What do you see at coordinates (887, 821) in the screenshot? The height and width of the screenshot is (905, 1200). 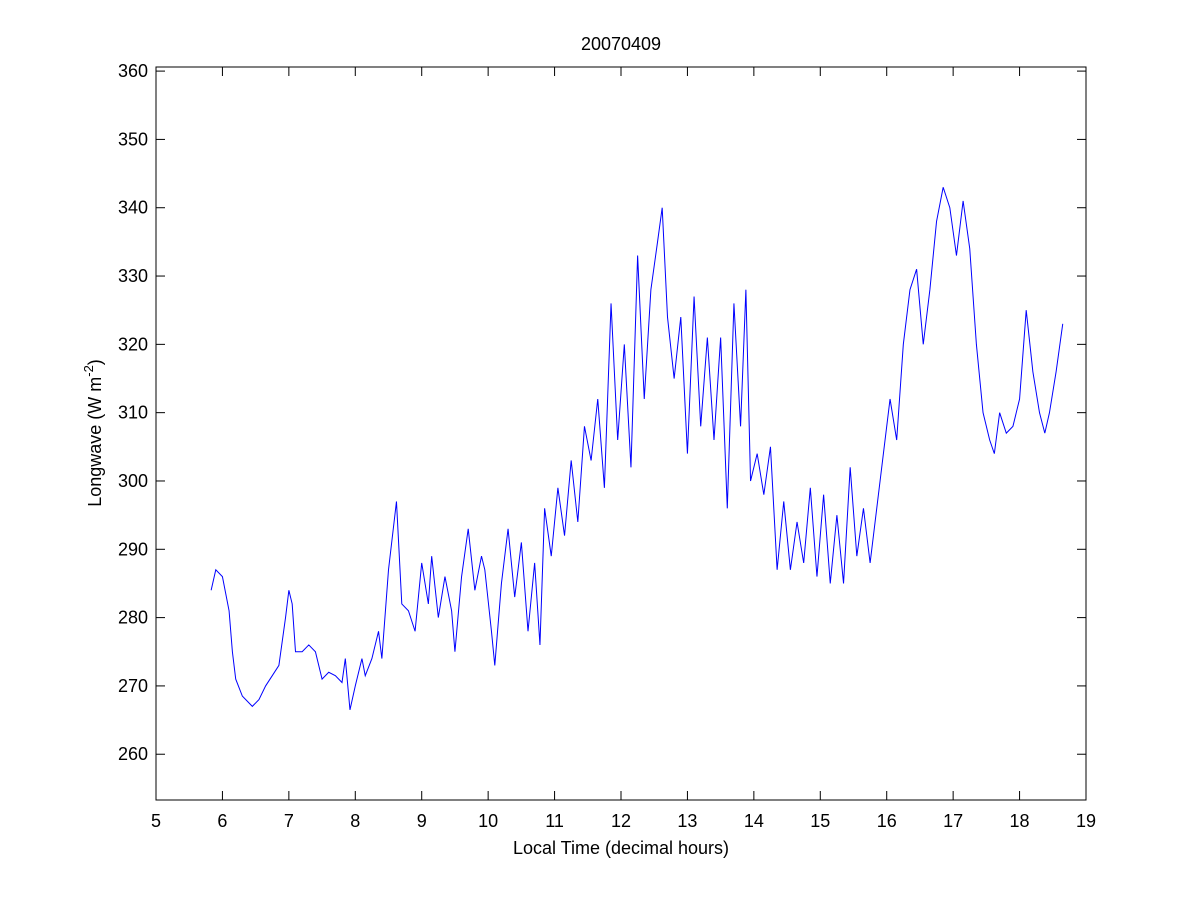 I see `x-tick-label: 16` at bounding box center [887, 821].